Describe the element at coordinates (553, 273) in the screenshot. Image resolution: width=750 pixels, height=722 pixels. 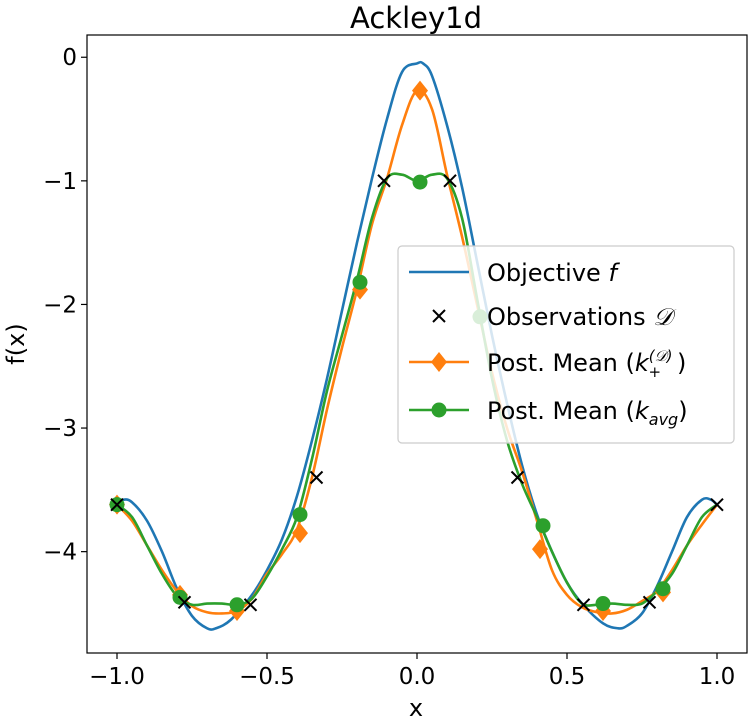
I see `legend-label-0: Objective f` at that location.